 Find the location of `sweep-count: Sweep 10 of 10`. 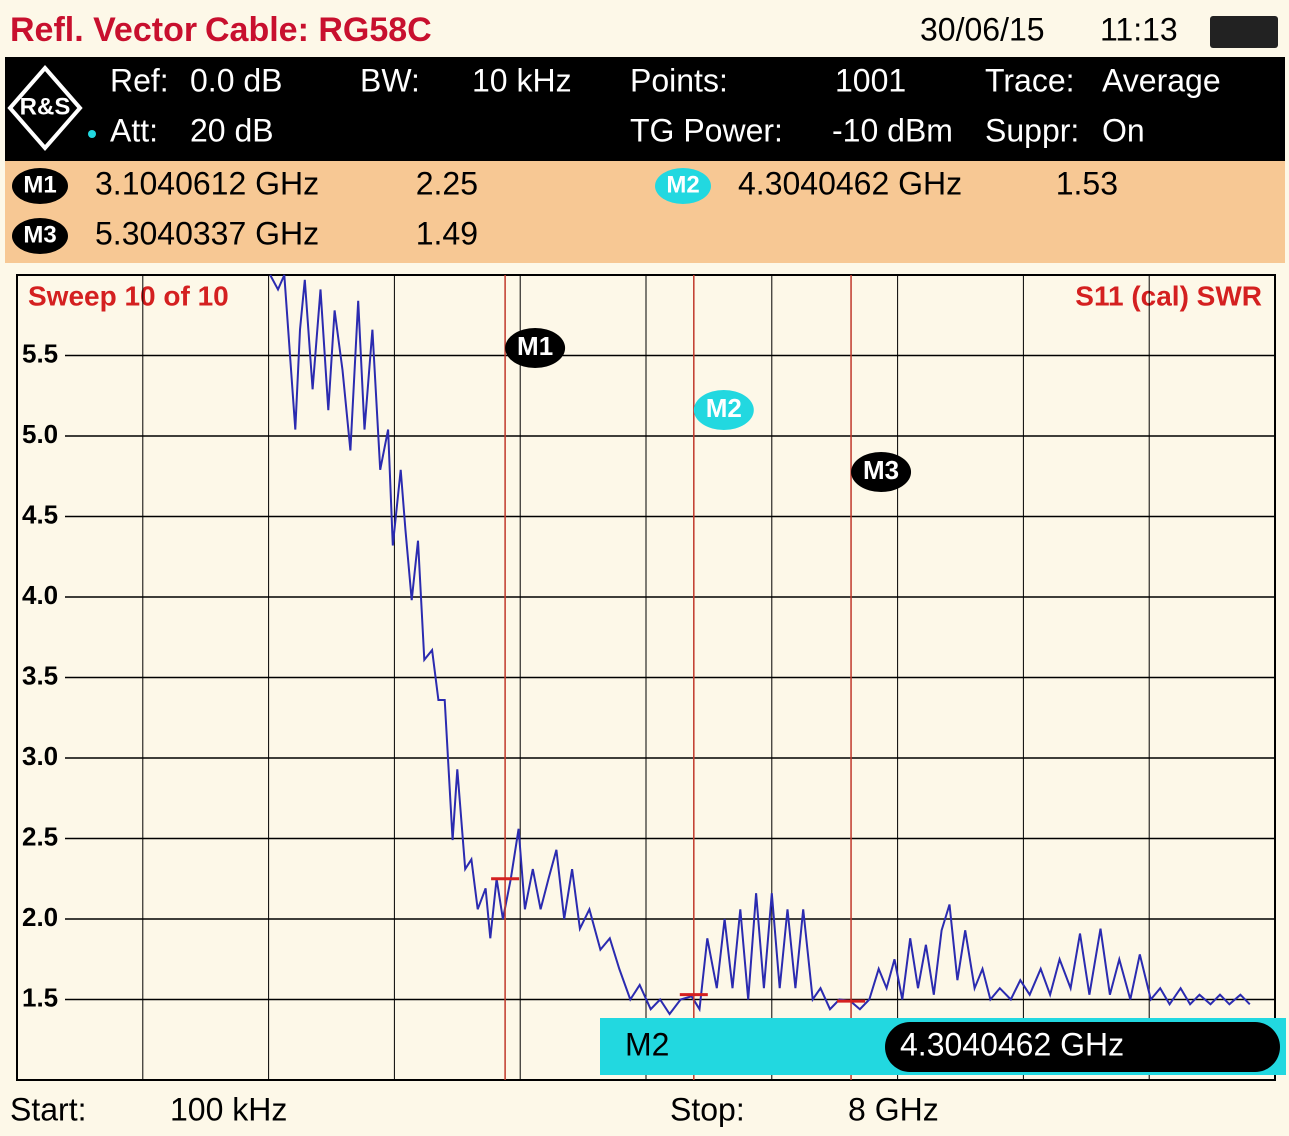

sweep-count: Sweep 10 of 10 is located at coordinates (128, 295).